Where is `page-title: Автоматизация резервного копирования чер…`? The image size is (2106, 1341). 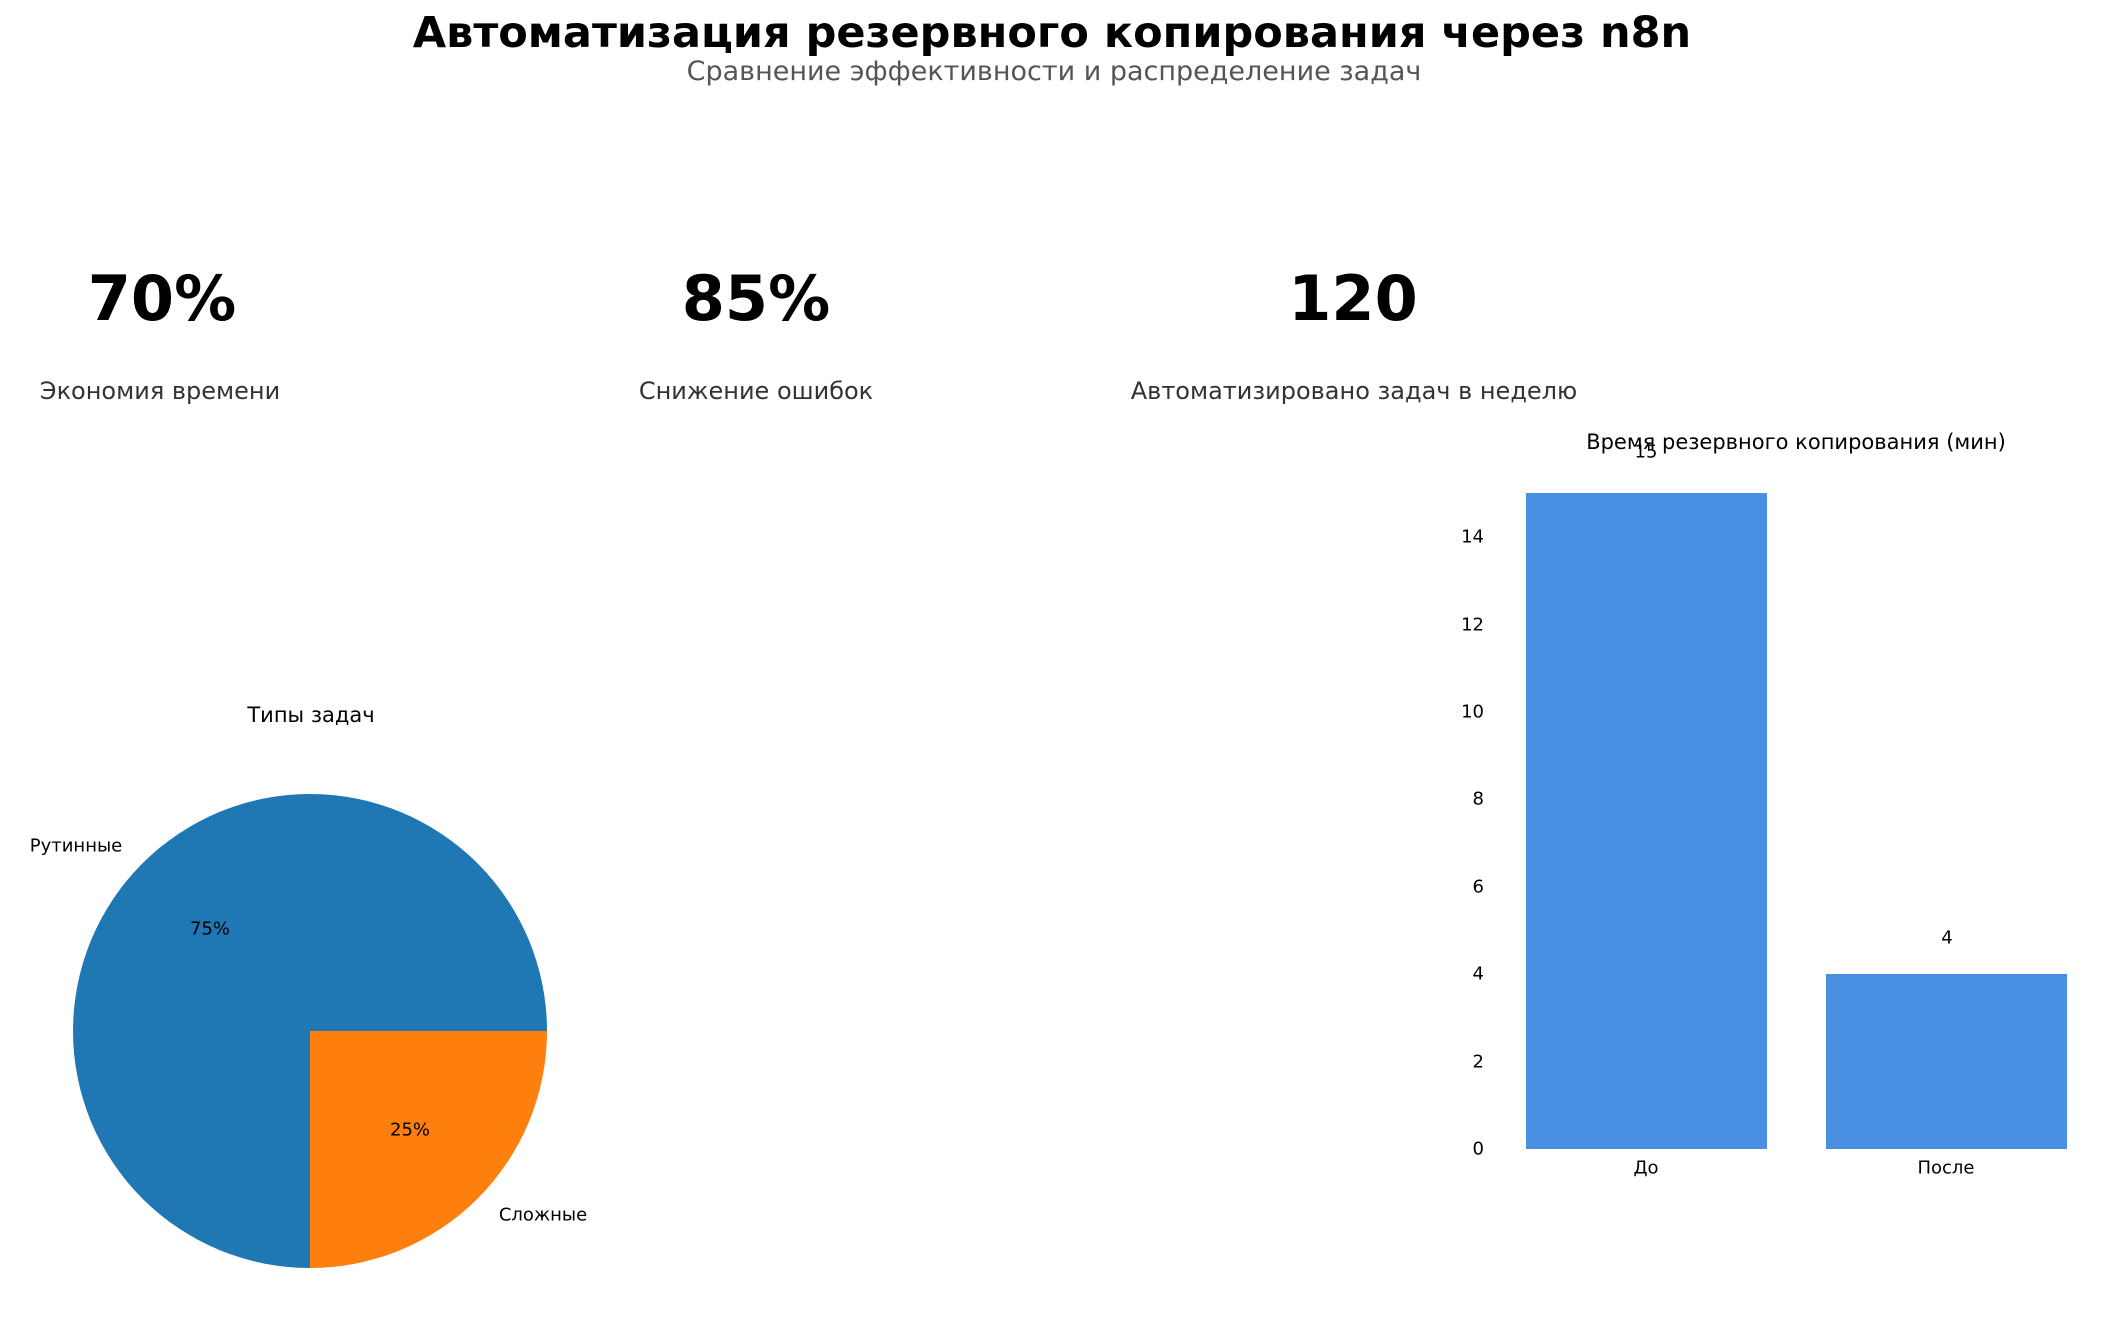
page-title: Автоматизация резервного копирования чер… is located at coordinates (1052, 33).